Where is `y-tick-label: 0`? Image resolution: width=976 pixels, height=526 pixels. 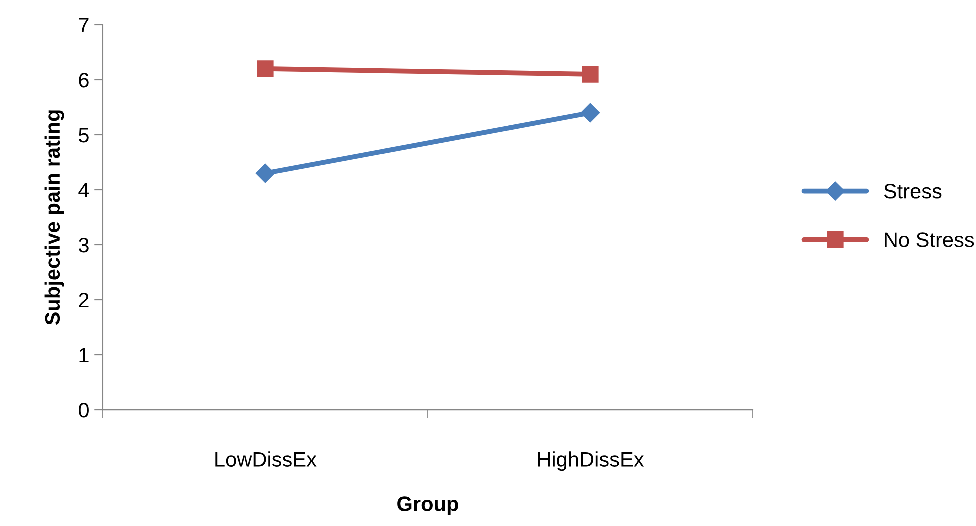
y-tick-label: 0 is located at coordinates (84, 410).